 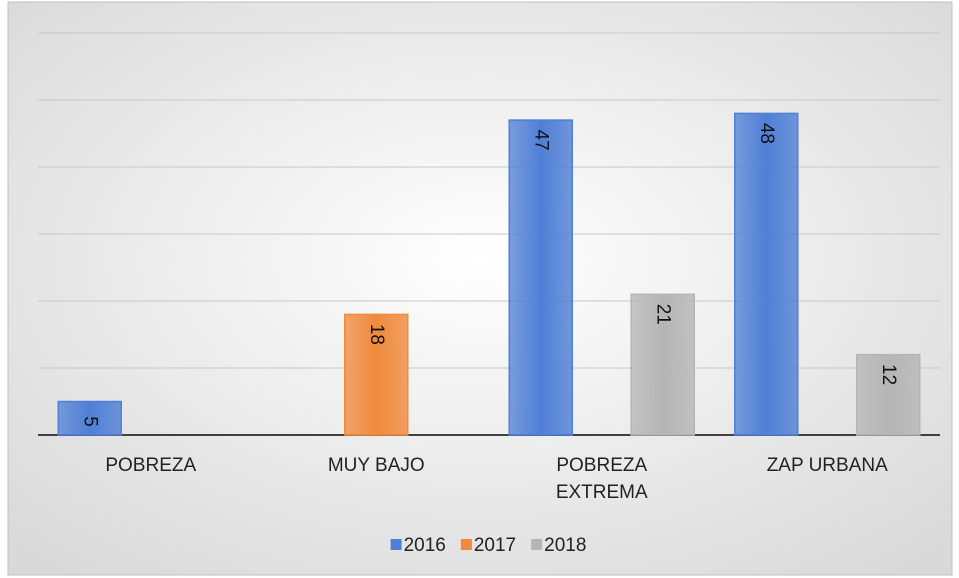 What do you see at coordinates (601, 479) in the screenshot?
I see `x-tick-label: POBREZA EXTREMA` at bounding box center [601, 479].